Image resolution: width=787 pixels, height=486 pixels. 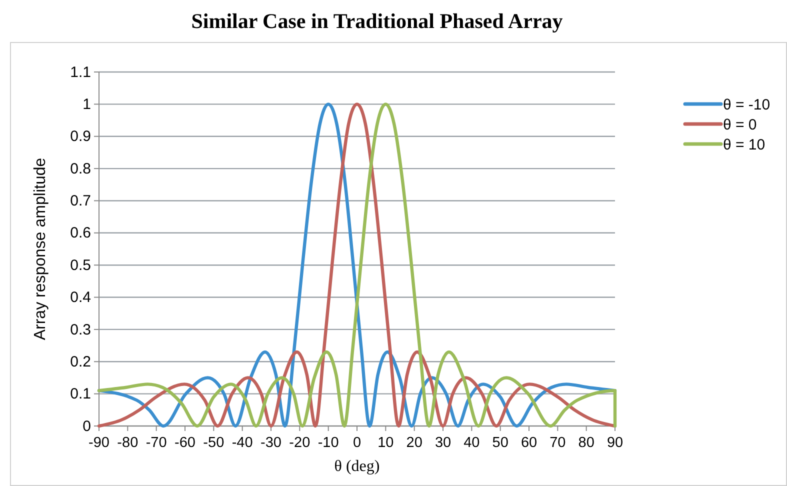 What do you see at coordinates (271, 443) in the screenshot?
I see `x-tick-label: -30` at bounding box center [271, 443].